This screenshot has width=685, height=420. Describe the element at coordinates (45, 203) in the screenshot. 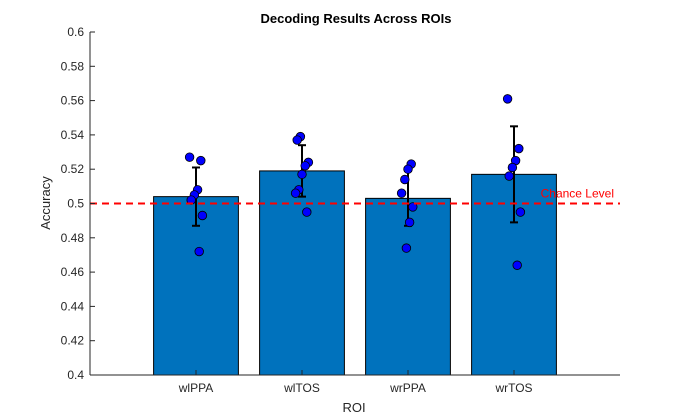

I see `y-axis-label: Accuracy` at that location.